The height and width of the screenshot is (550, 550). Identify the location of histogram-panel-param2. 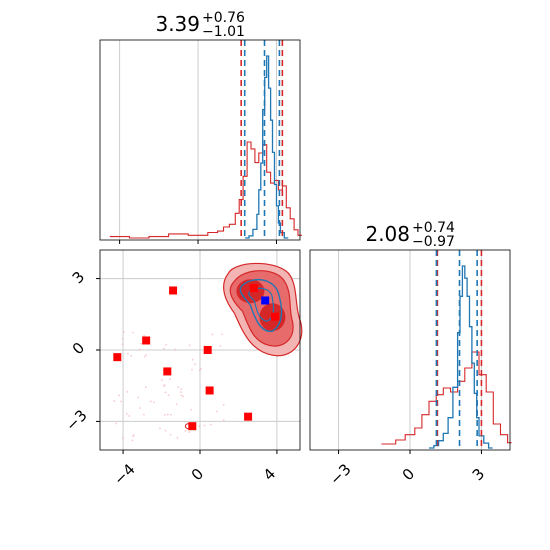
(410, 351).